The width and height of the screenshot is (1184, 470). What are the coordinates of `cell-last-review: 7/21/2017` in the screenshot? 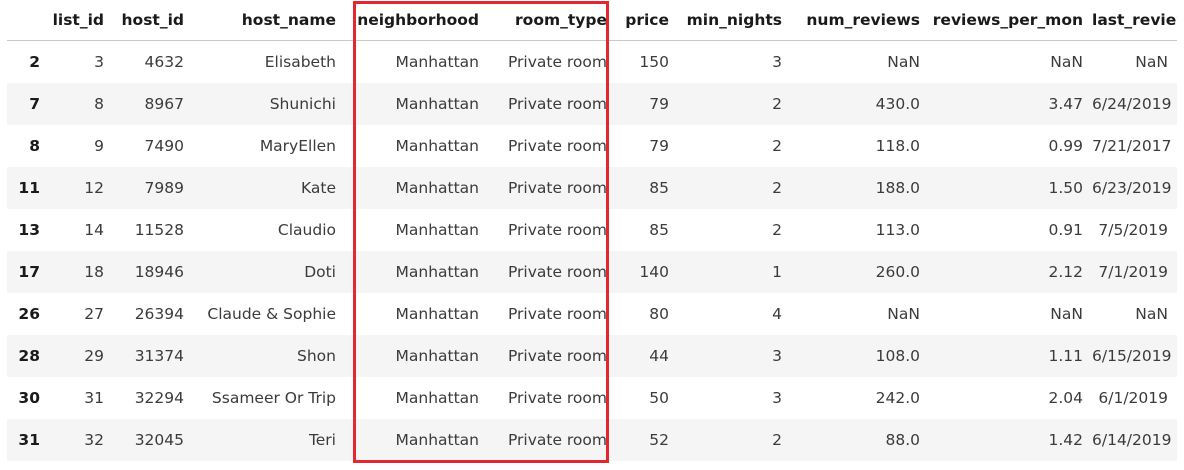 It's located at (1132, 146).